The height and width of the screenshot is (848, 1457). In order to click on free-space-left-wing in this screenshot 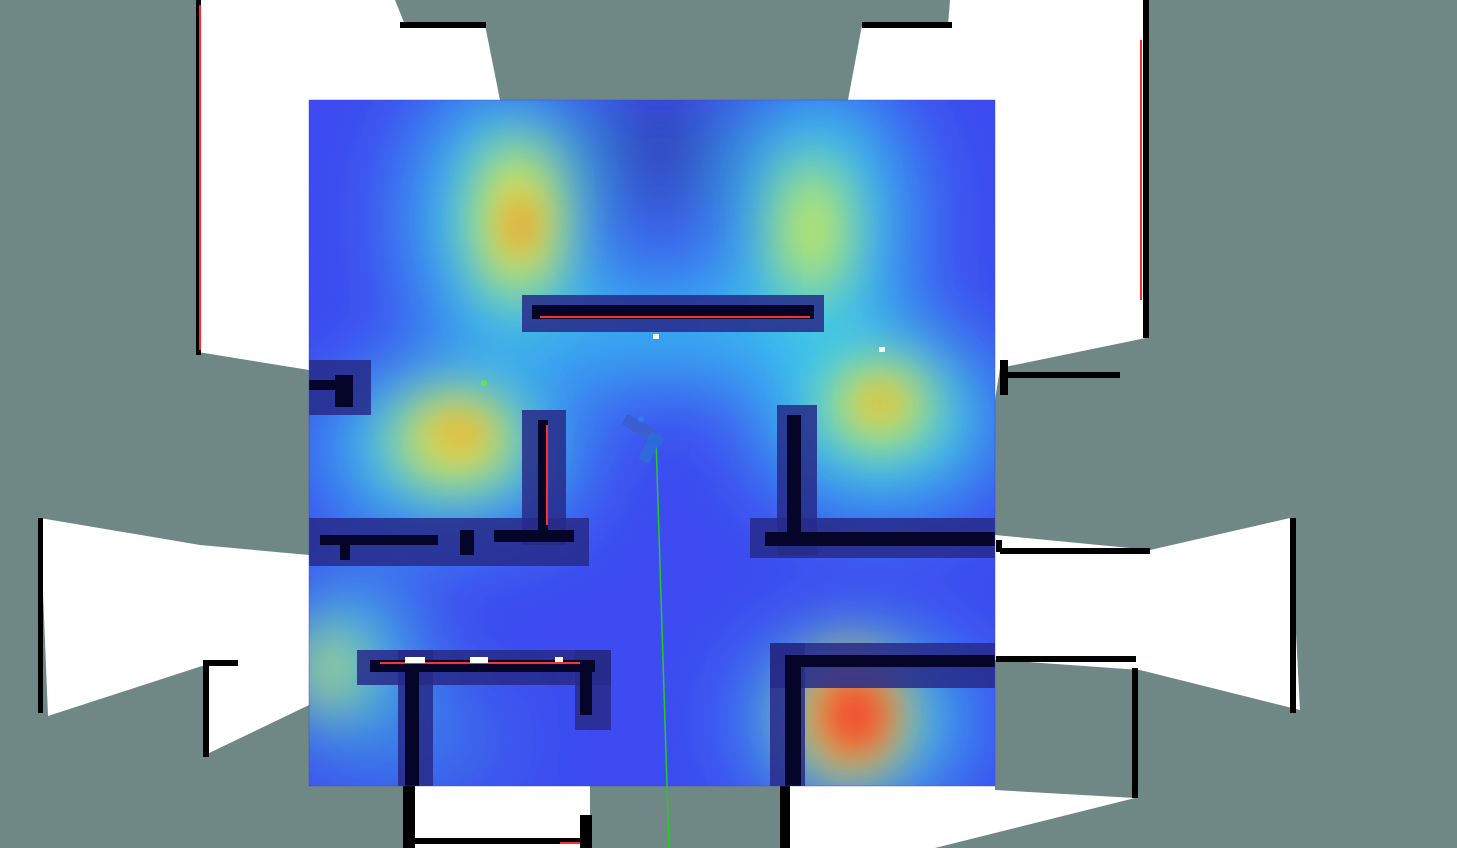, I will do `click(174, 636)`.